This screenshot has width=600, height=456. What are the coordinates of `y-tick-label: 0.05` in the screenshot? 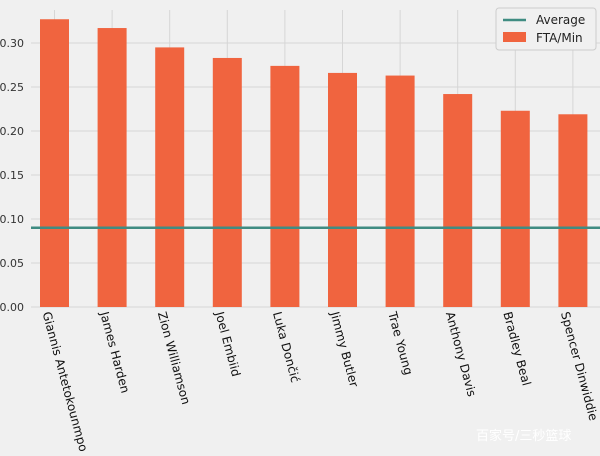 It's located at (12, 263).